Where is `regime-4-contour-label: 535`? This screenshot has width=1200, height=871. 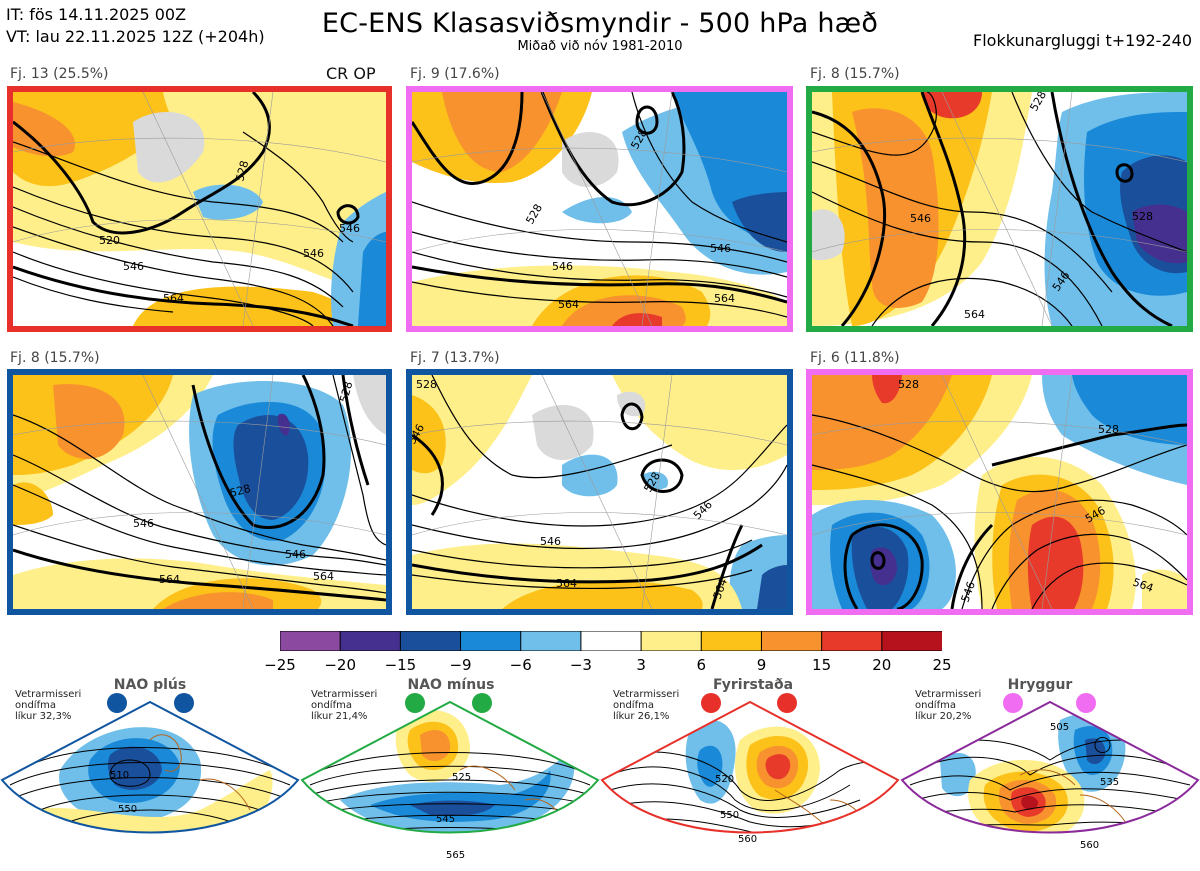
regime-4-contour-label: 535 is located at coordinates (1109, 782).